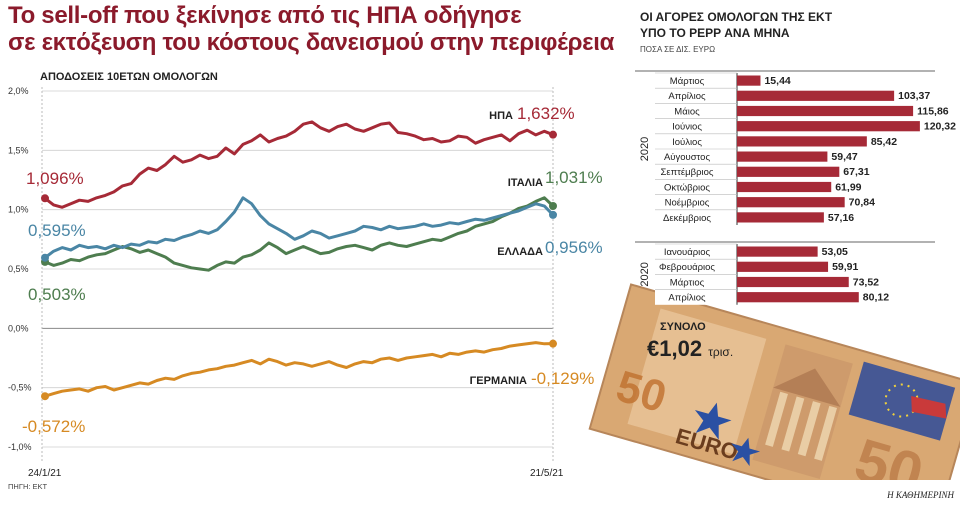  I want to click on y-tick-label: 1,0%, so click(18, 210).